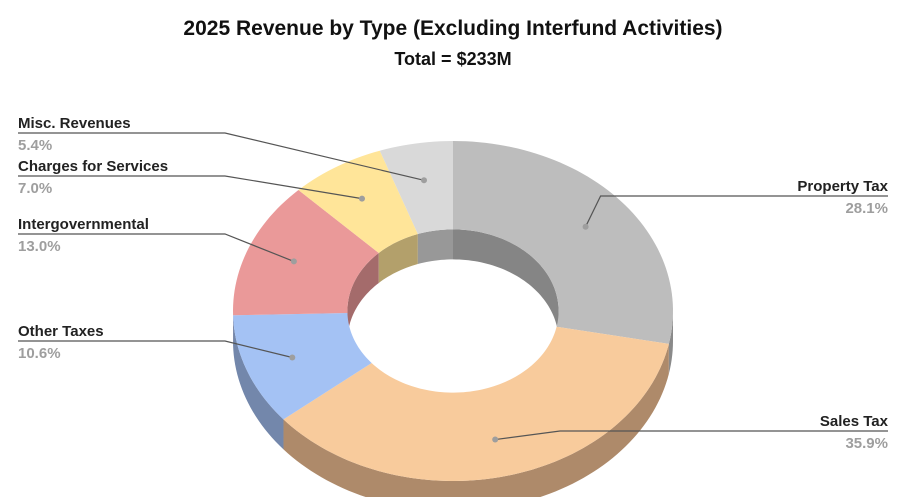 The height and width of the screenshot is (497, 917). I want to click on slice-label: Misc. Revenues, so click(74, 123).